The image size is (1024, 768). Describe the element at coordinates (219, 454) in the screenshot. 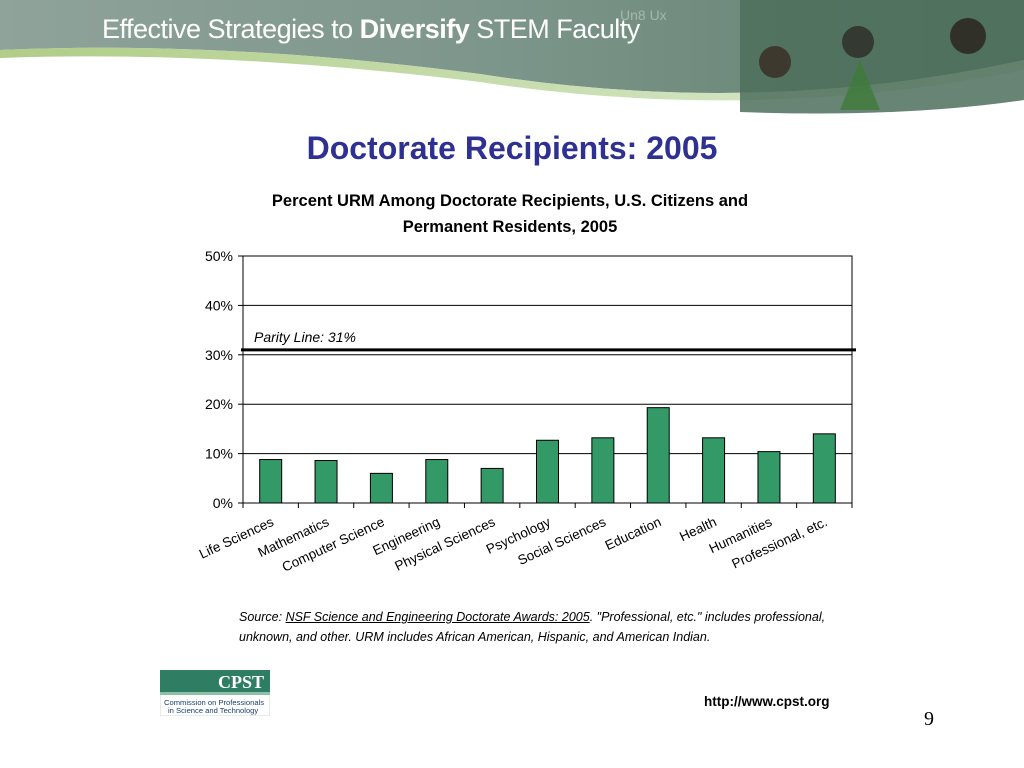

I see `y-tick-label: 10%` at that location.